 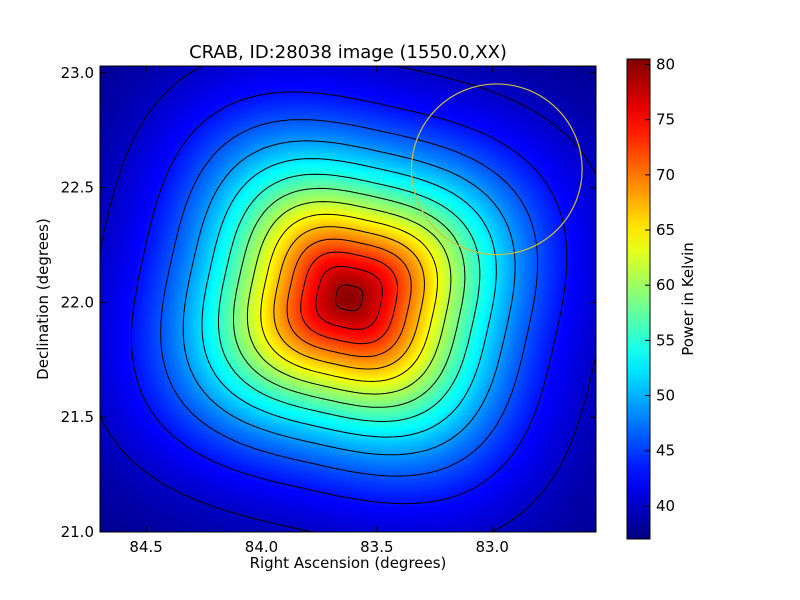 I want to click on chart-title: CRAB, ID:28038 image (1550.0,XX), so click(x=348, y=52).